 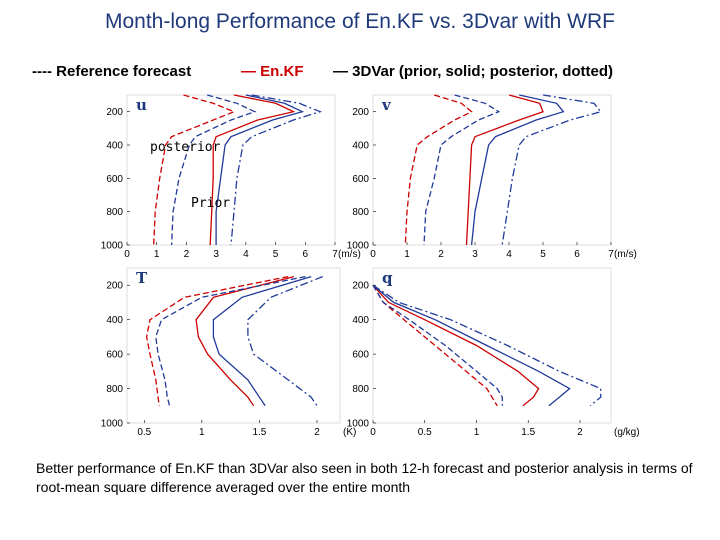 What do you see at coordinates (141, 105) in the screenshot?
I see `panel-label-u: u` at bounding box center [141, 105].